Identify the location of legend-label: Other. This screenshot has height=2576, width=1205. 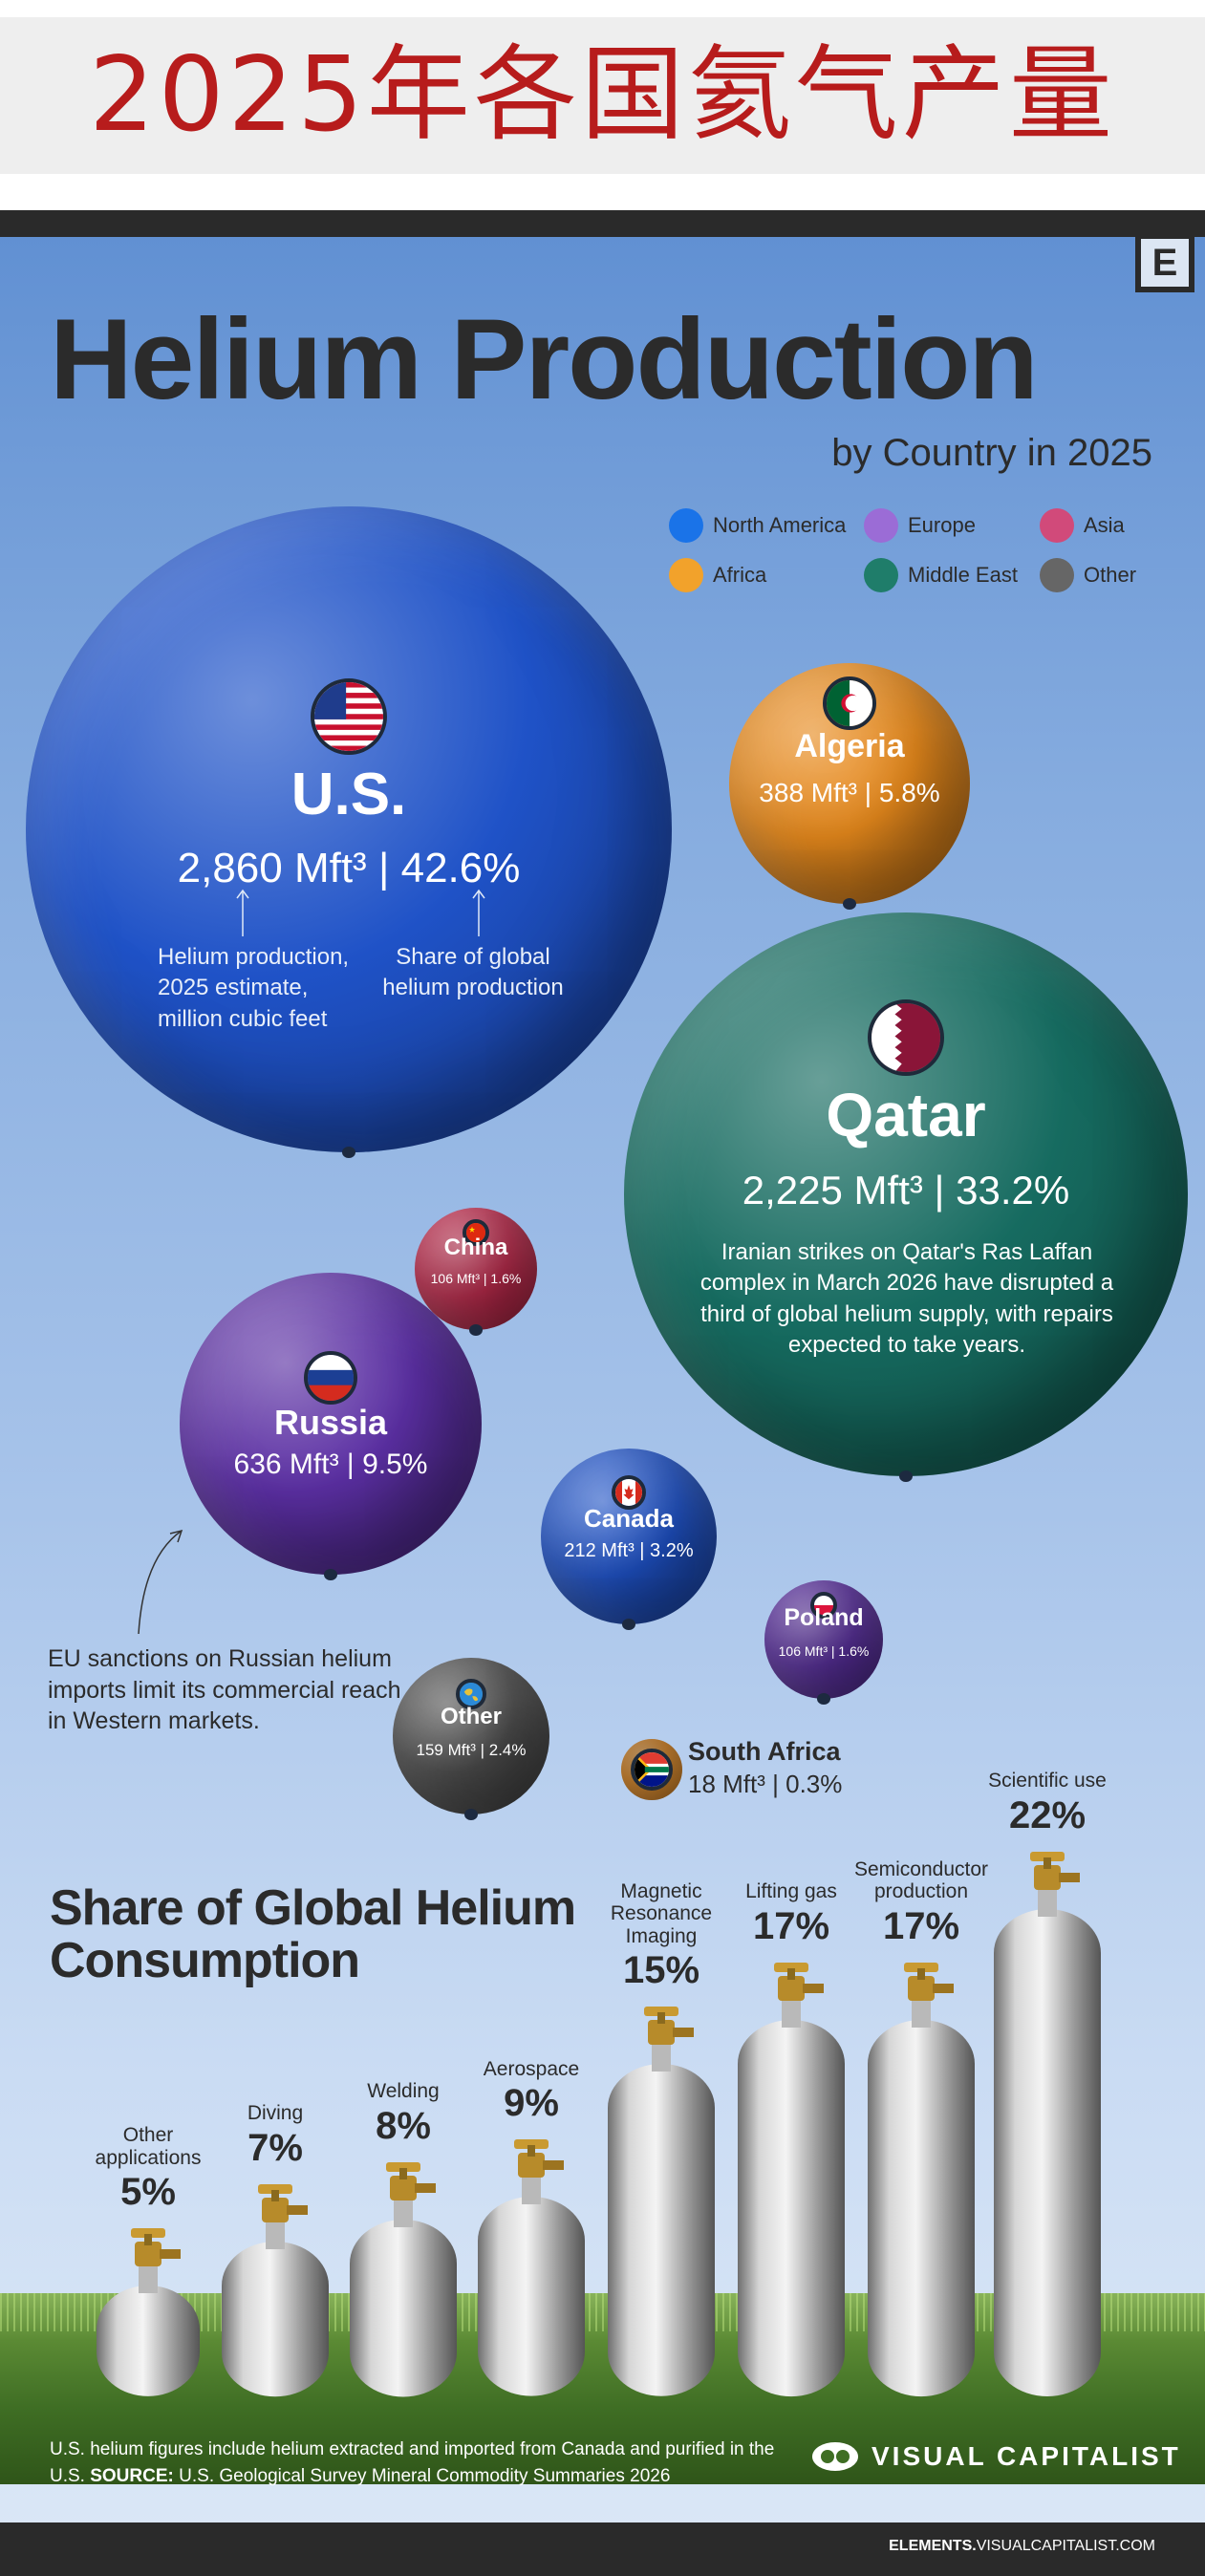
(1110, 575).